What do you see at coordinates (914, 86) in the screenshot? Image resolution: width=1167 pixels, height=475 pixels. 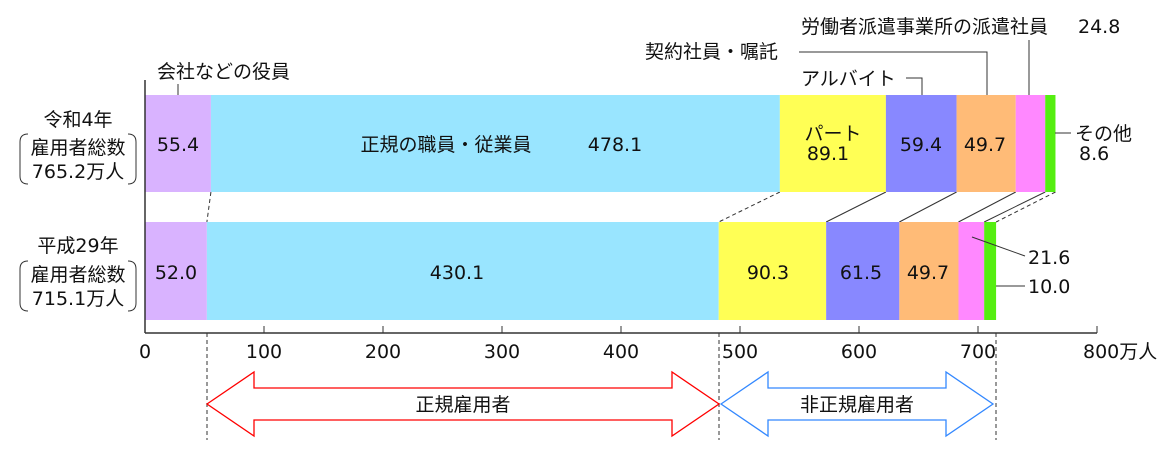 I see `callout-line-arbeit` at bounding box center [914, 86].